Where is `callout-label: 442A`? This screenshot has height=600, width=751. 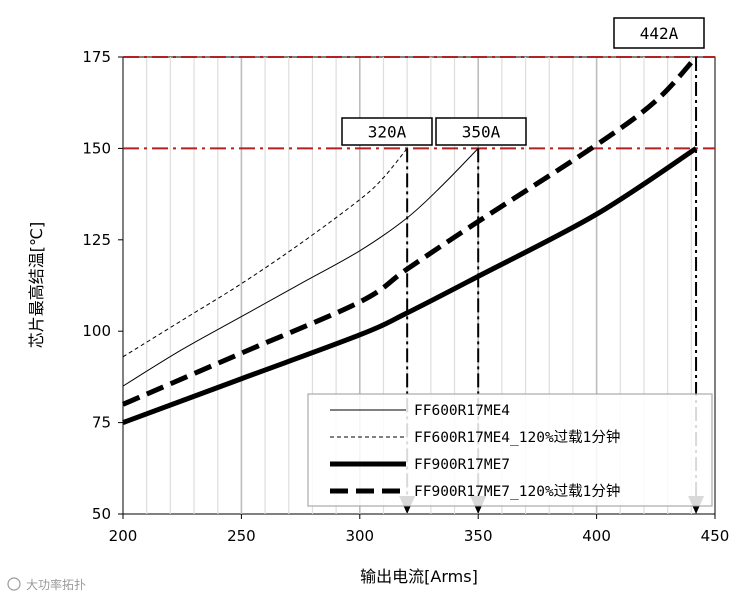
callout-label: 442A is located at coordinates (659, 33).